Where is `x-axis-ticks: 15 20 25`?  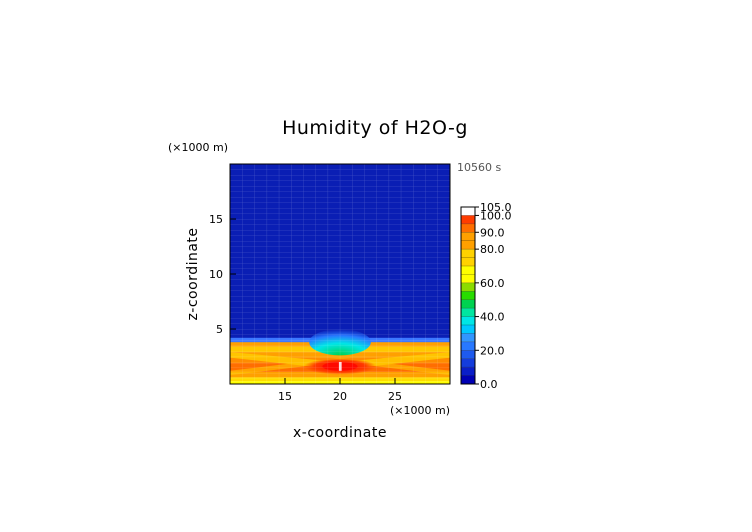
x-axis-ticks: 15 20 25 is located at coordinates (340, 390).